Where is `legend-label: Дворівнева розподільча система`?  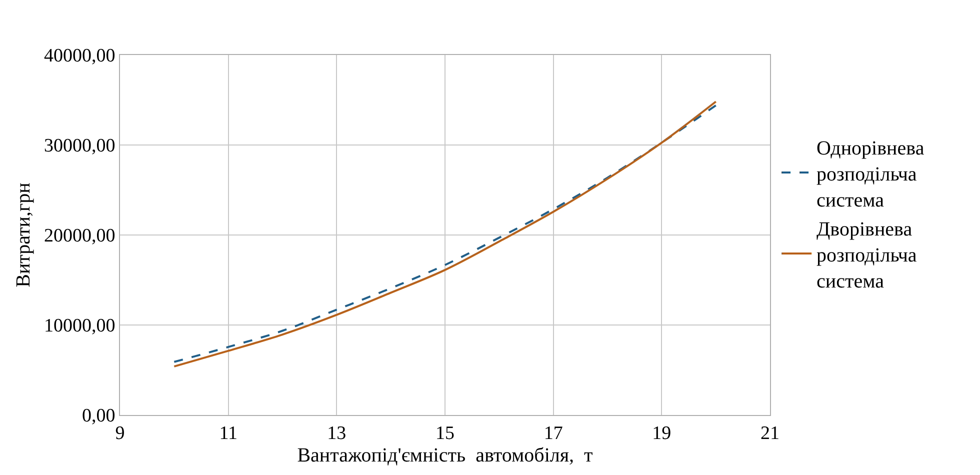 legend-label: Дворівнева розподільча система is located at coordinates (866, 255).